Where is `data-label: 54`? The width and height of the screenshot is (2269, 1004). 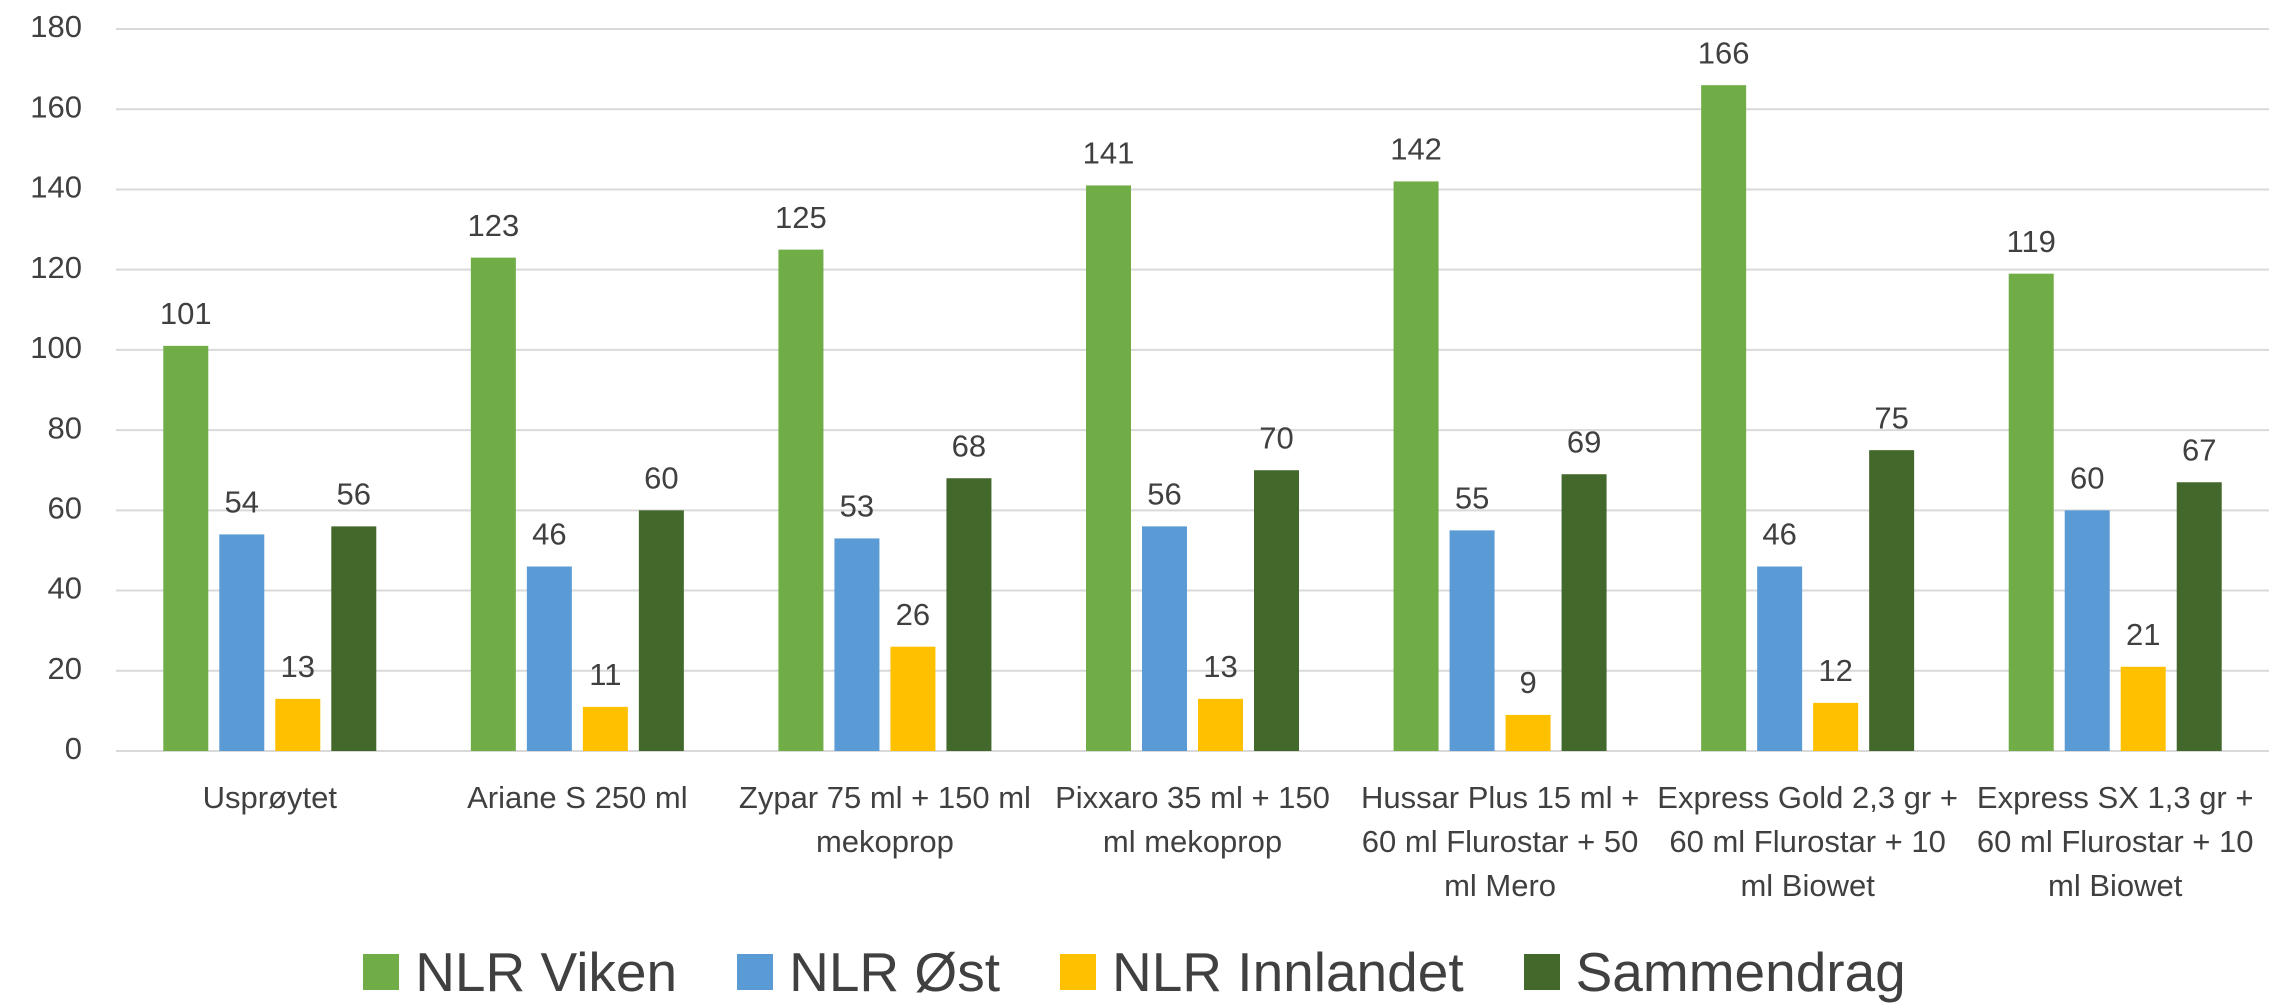 data-label: 54 is located at coordinates (242, 502).